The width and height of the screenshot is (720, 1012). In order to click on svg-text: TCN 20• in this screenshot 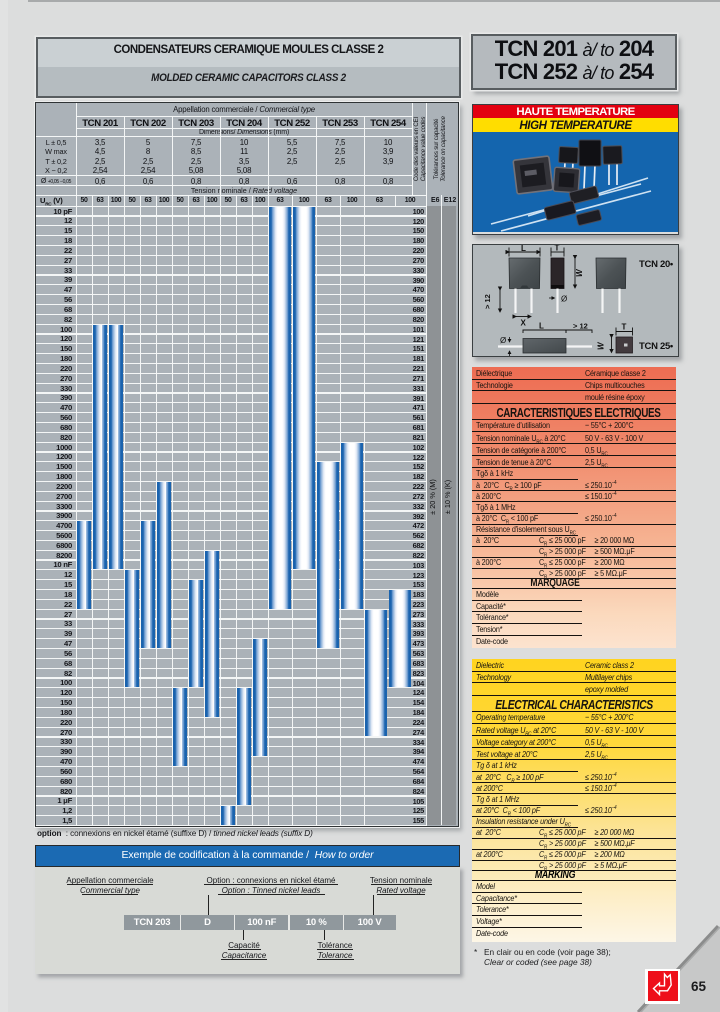, I will do `click(656, 264)`.